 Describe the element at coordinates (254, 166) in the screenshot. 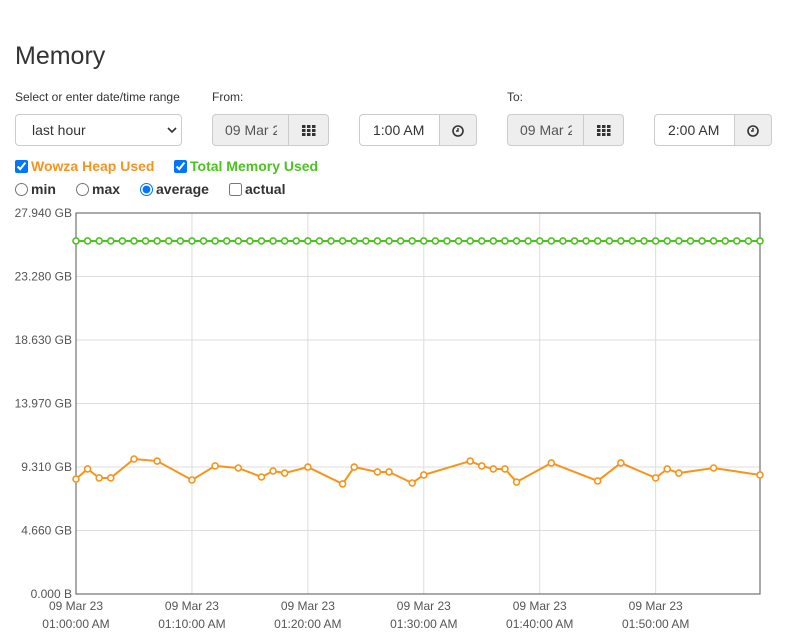

I see `legend-label: Total Memory Used` at that location.